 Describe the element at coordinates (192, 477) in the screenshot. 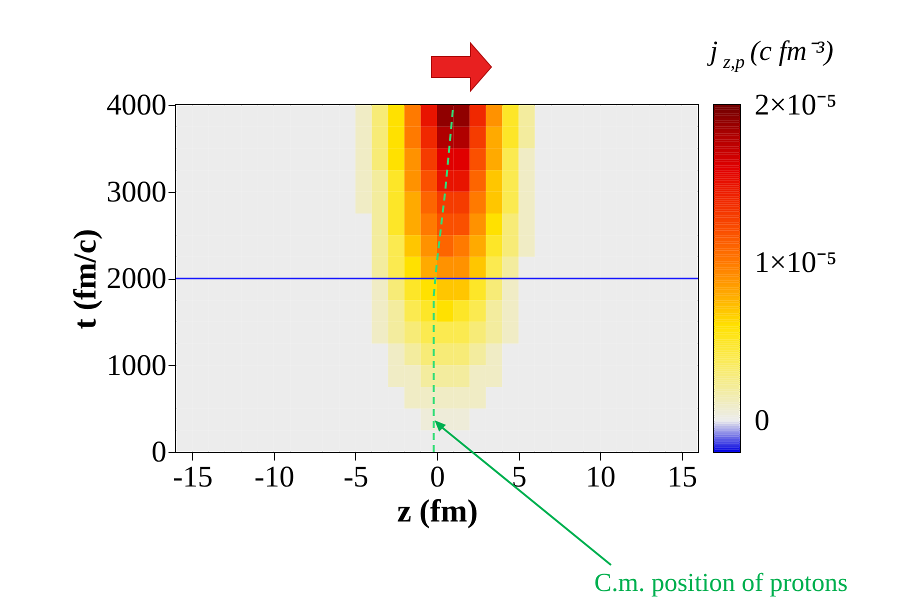

I see `x-tick-label: -15` at that location.